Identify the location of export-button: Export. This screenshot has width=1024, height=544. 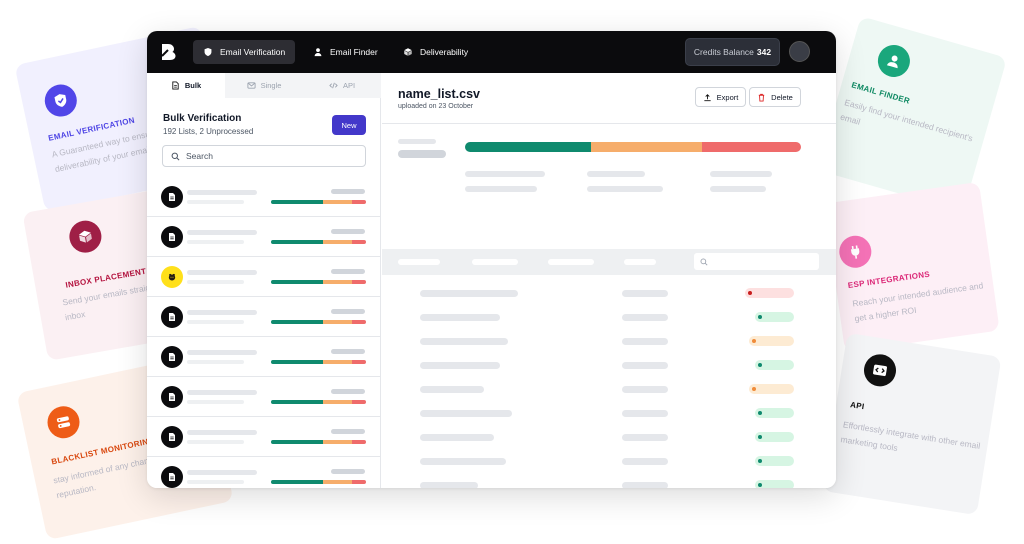
(720, 97).